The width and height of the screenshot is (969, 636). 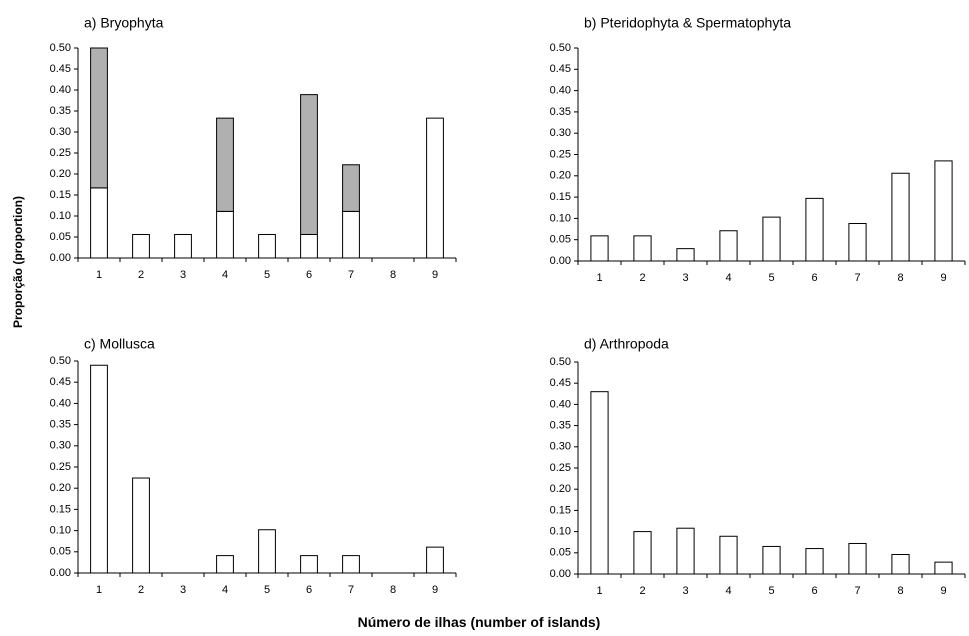 I want to click on shared-y-axis-label: Proporção (proportion), so click(x=18, y=262).